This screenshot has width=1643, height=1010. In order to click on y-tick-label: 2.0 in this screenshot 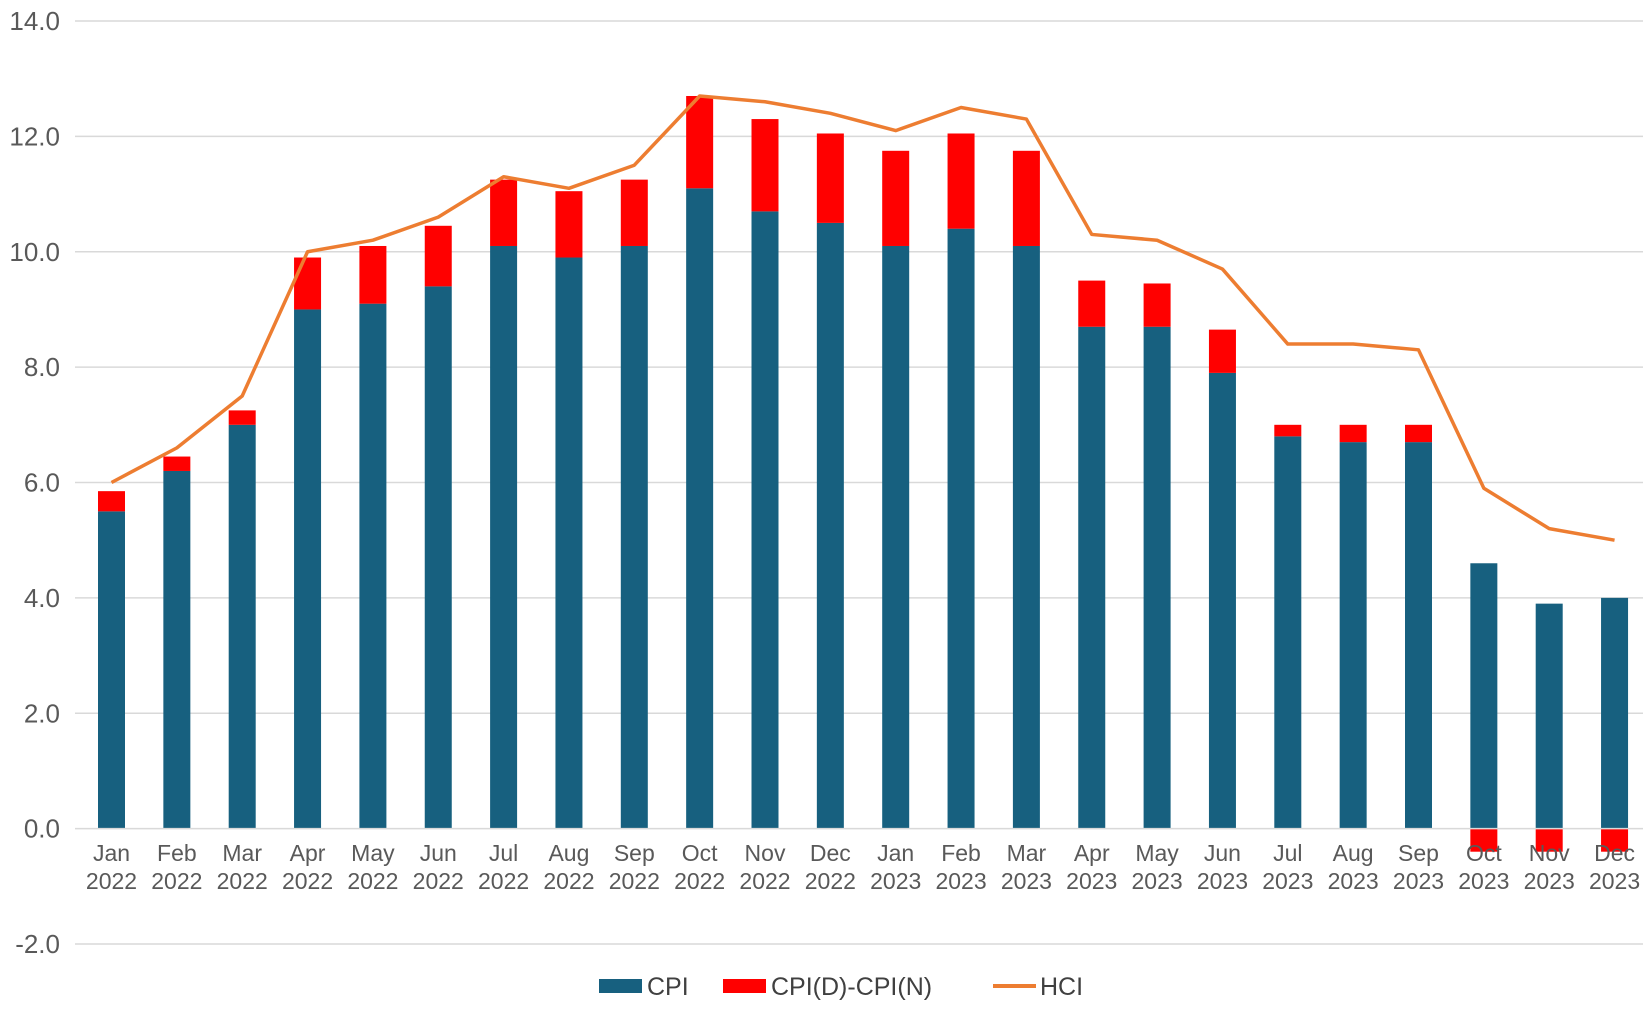, I will do `click(42, 713)`.